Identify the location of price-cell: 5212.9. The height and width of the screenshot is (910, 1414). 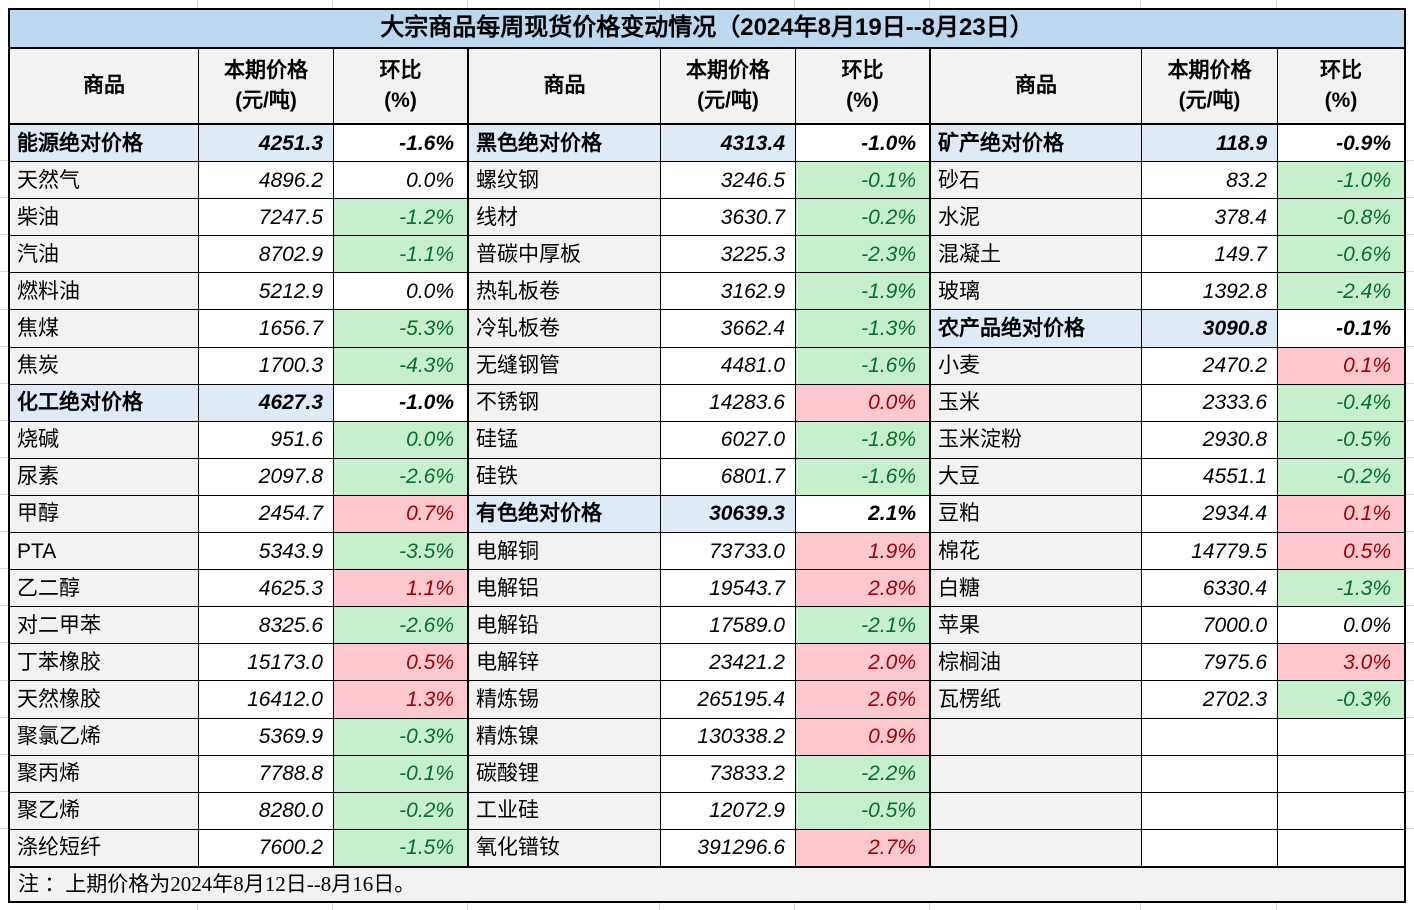
(266, 292).